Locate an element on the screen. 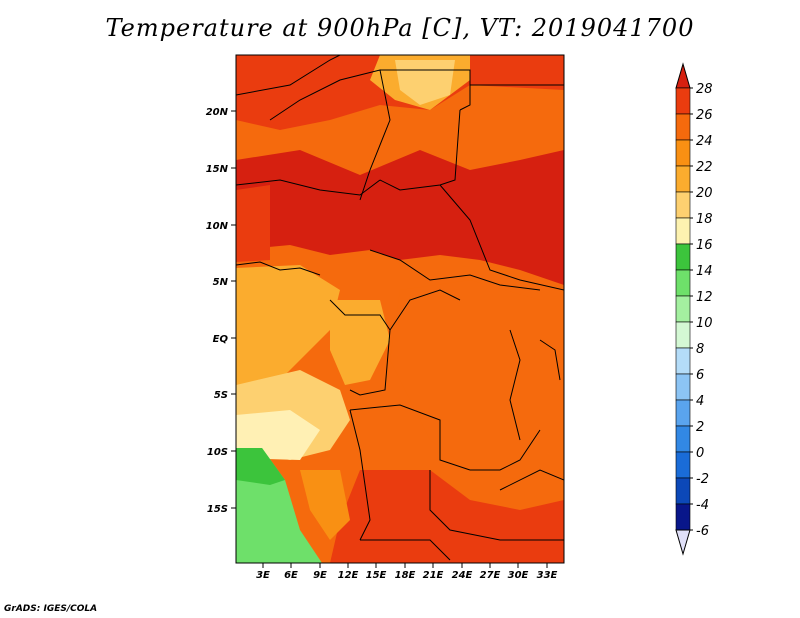  lat-tick-15n: 15N is located at coordinates (221, 169).